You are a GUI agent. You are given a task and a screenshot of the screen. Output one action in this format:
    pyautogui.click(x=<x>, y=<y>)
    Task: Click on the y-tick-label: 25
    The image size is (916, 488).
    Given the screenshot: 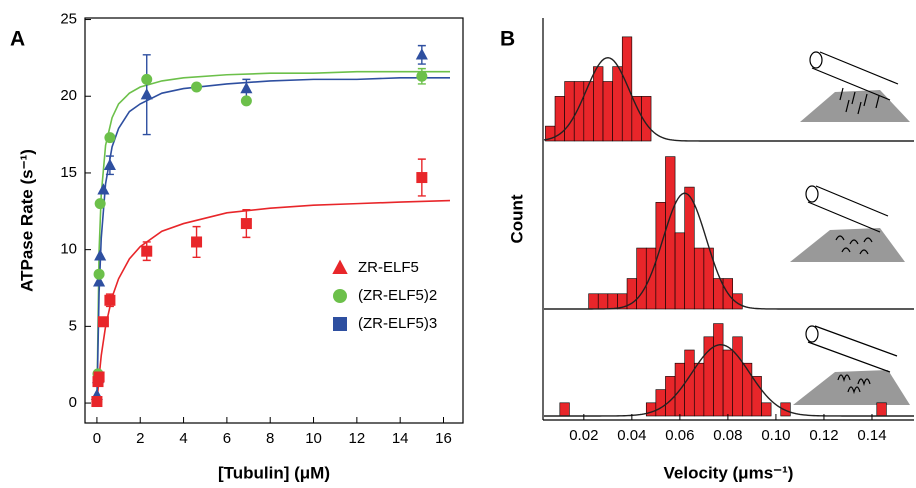 What is the action you would take?
    pyautogui.click(x=68, y=19)
    